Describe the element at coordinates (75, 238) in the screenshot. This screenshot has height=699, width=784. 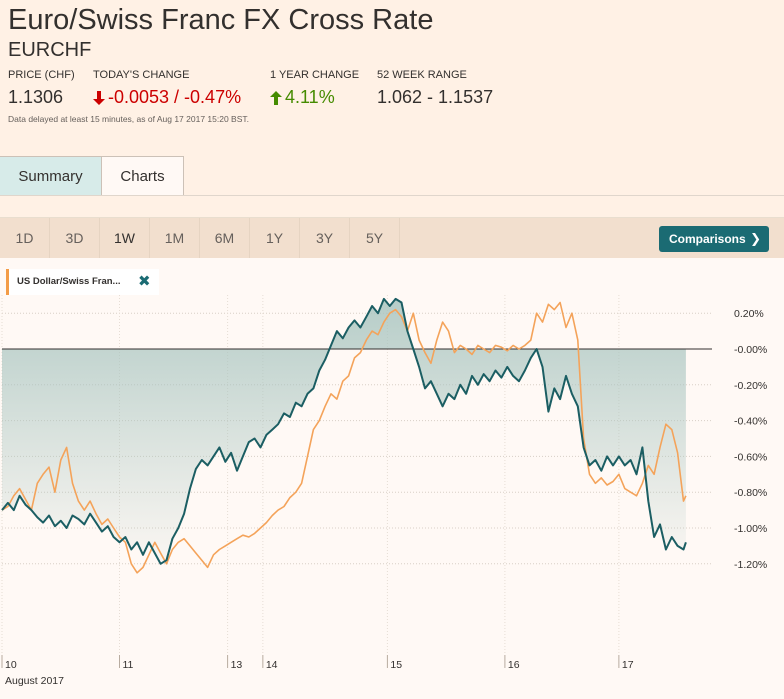
I see `range-3d-button: 3D` at that location.